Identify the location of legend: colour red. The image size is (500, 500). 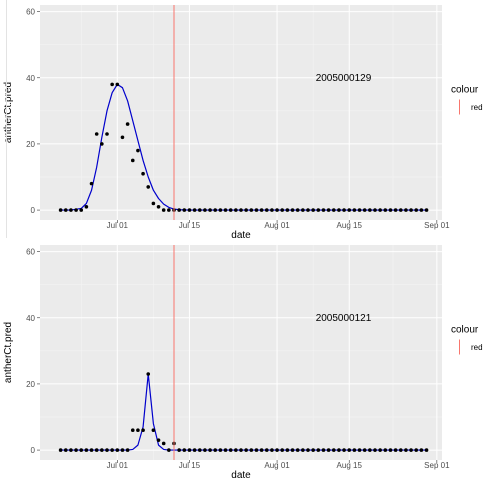
(467, 340).